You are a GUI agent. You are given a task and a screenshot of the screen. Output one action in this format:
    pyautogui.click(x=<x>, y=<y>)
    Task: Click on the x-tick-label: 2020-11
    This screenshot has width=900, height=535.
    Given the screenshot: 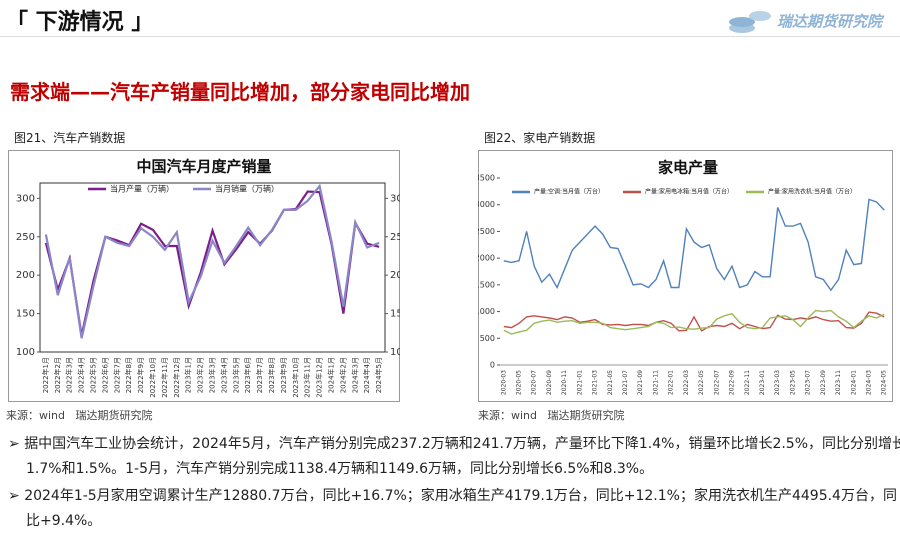 What is the action you would take?
    pyautogui.click(x=564, y=382)
    